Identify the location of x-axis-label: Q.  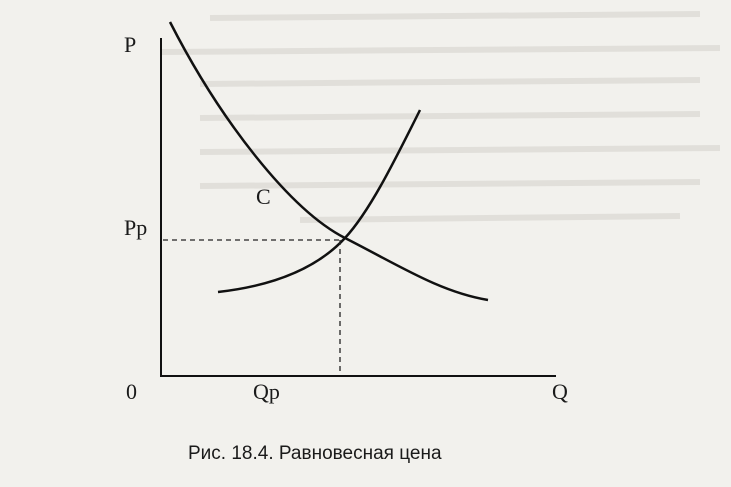
(560, 391).